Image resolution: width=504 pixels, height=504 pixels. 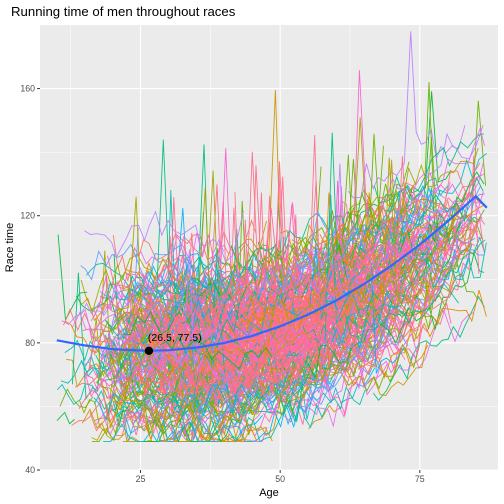 I want to click on x-tick-label-0: 25, so click(x=141, y=479).